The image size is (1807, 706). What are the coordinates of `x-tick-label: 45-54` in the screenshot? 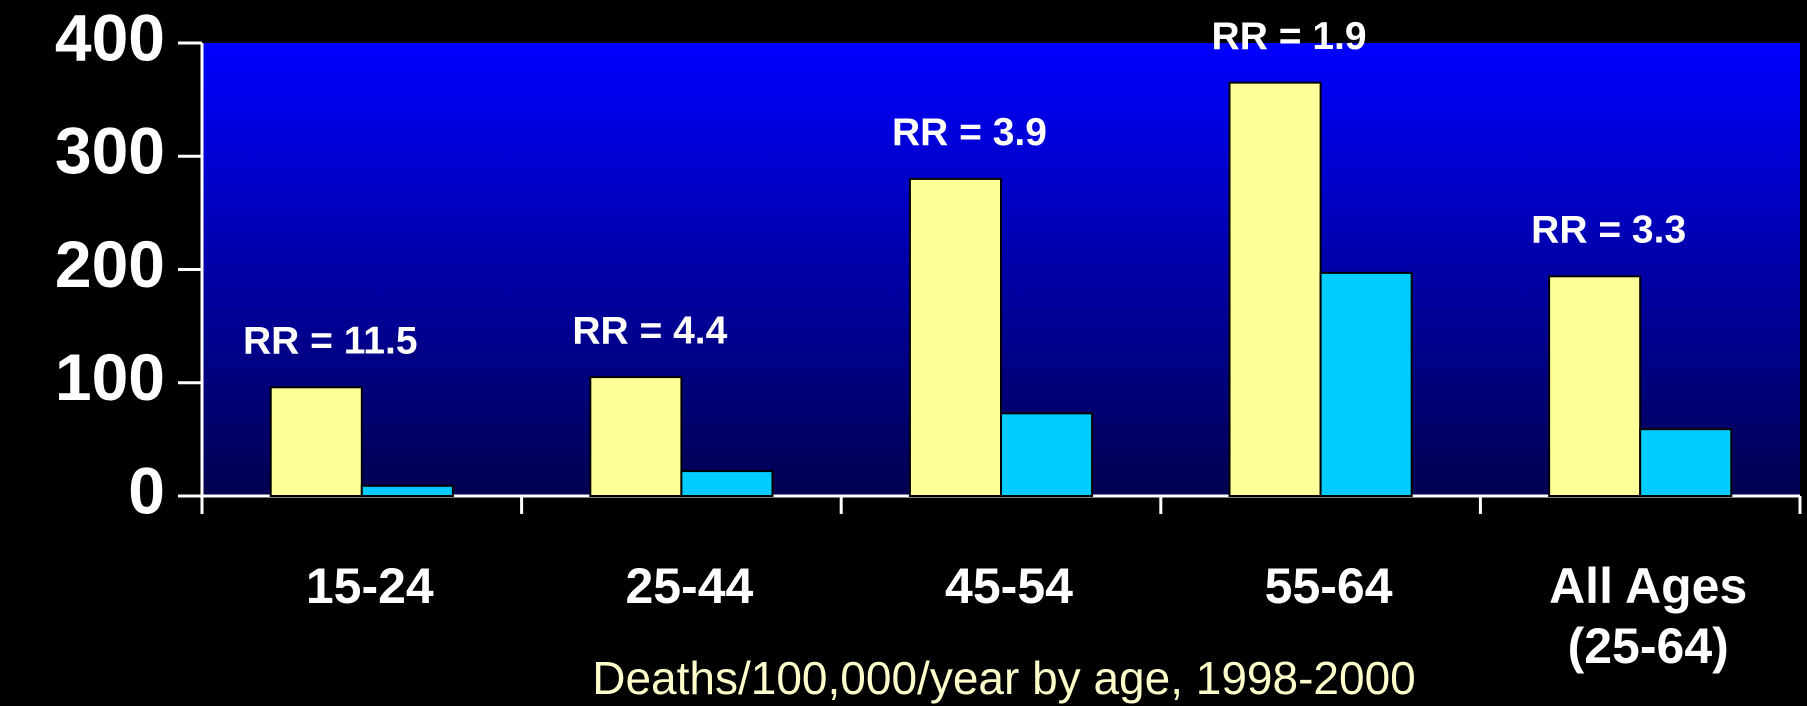 It's located at (1009, 586).